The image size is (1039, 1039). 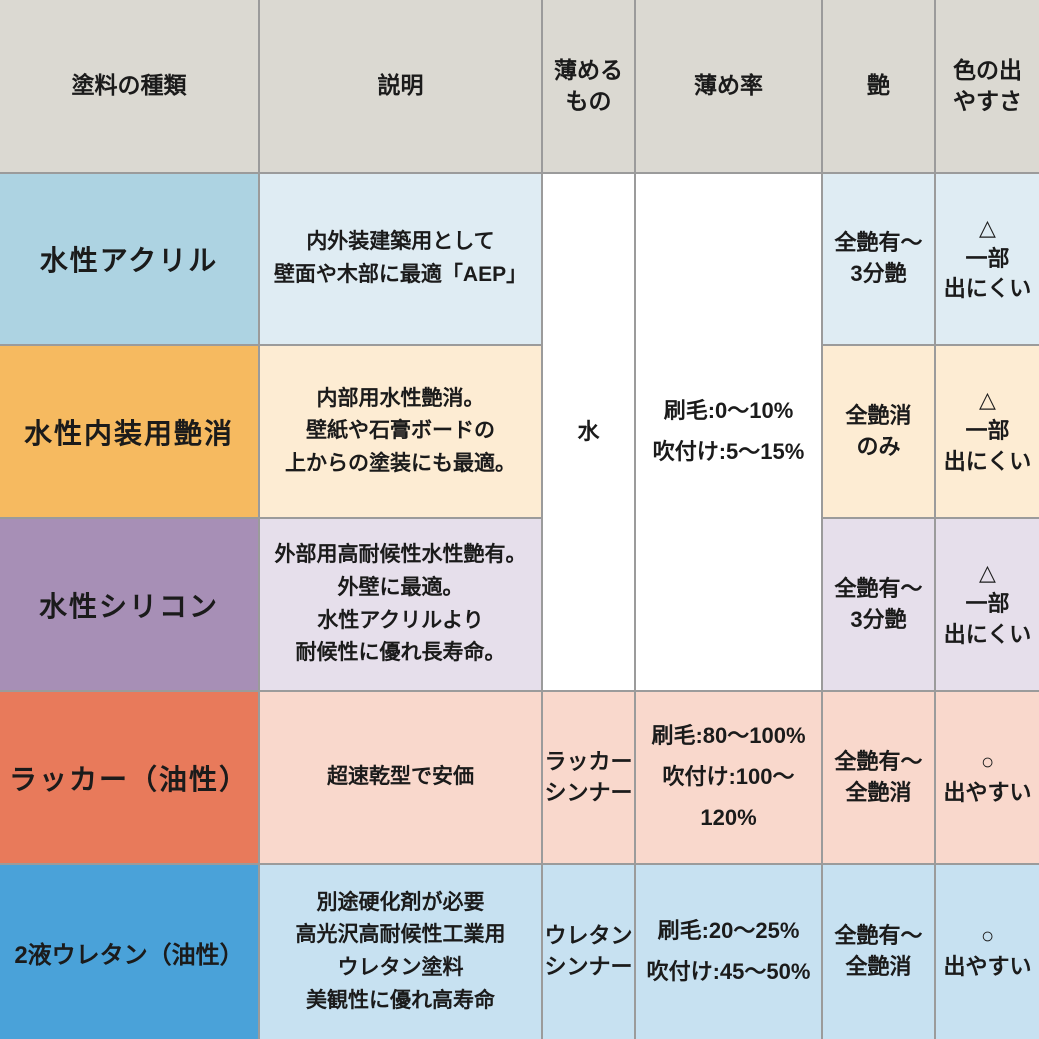 I want to click on cell-thinner-lacquer: ラッカー シンナー, so click(x=588, y=777).